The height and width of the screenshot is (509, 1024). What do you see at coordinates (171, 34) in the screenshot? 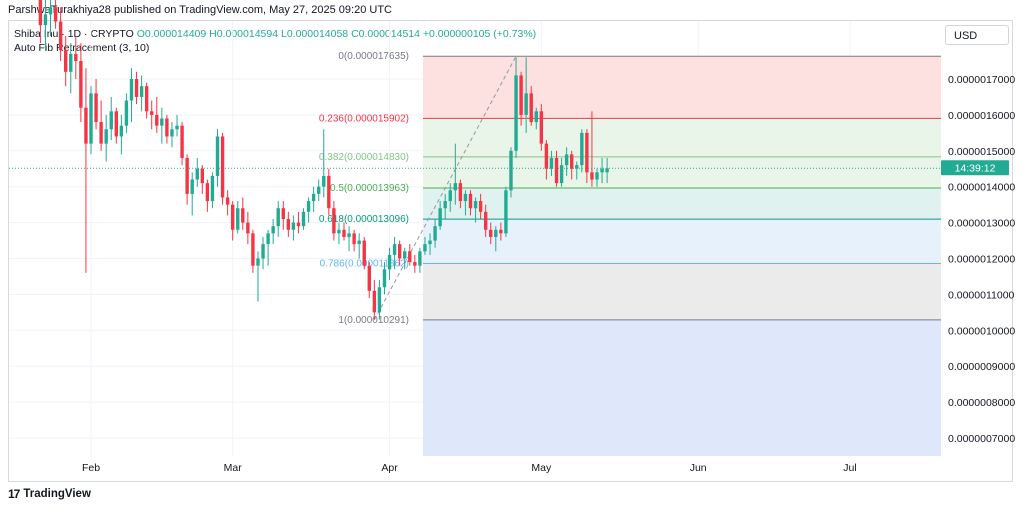
I see `ohlc-open: O0.000014409` at bounding box center [171, 34].